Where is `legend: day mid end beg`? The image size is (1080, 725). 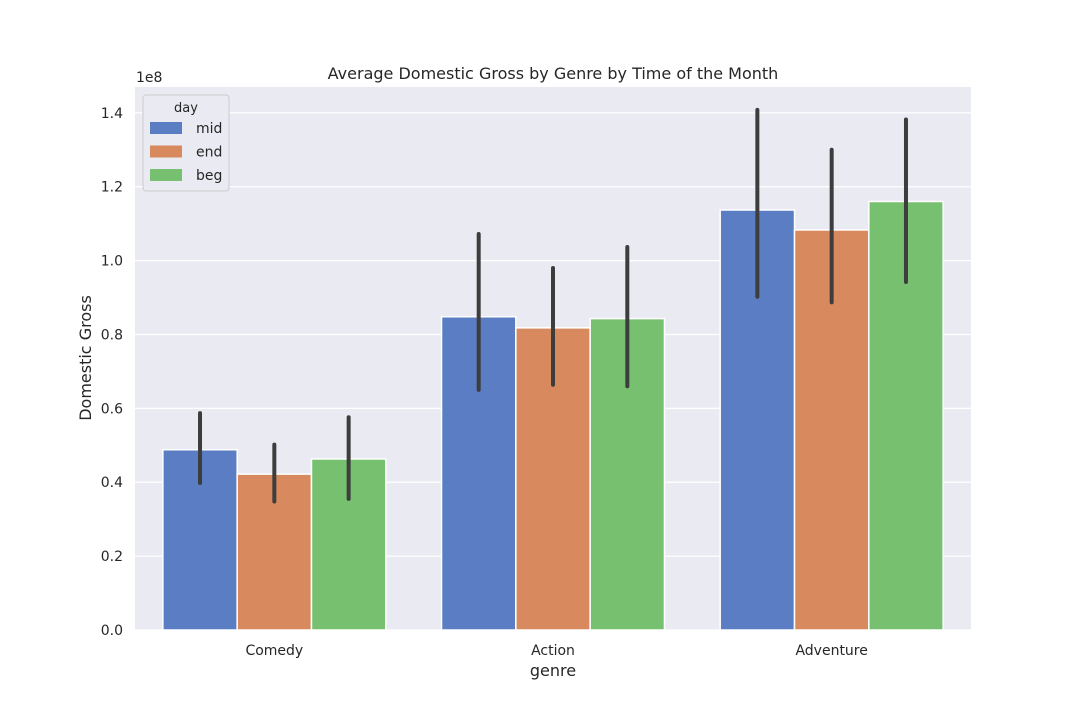
legend: day mid end beg is located at coordinates (186, 143).